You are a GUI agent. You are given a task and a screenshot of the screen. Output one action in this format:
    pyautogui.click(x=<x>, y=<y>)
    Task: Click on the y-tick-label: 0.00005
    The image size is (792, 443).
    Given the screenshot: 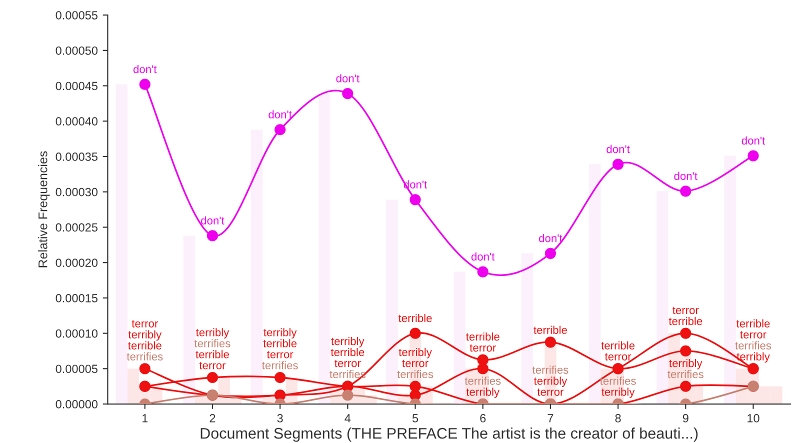 What is the action you would take?
    pyautogui.click(x=77, y=369)
    